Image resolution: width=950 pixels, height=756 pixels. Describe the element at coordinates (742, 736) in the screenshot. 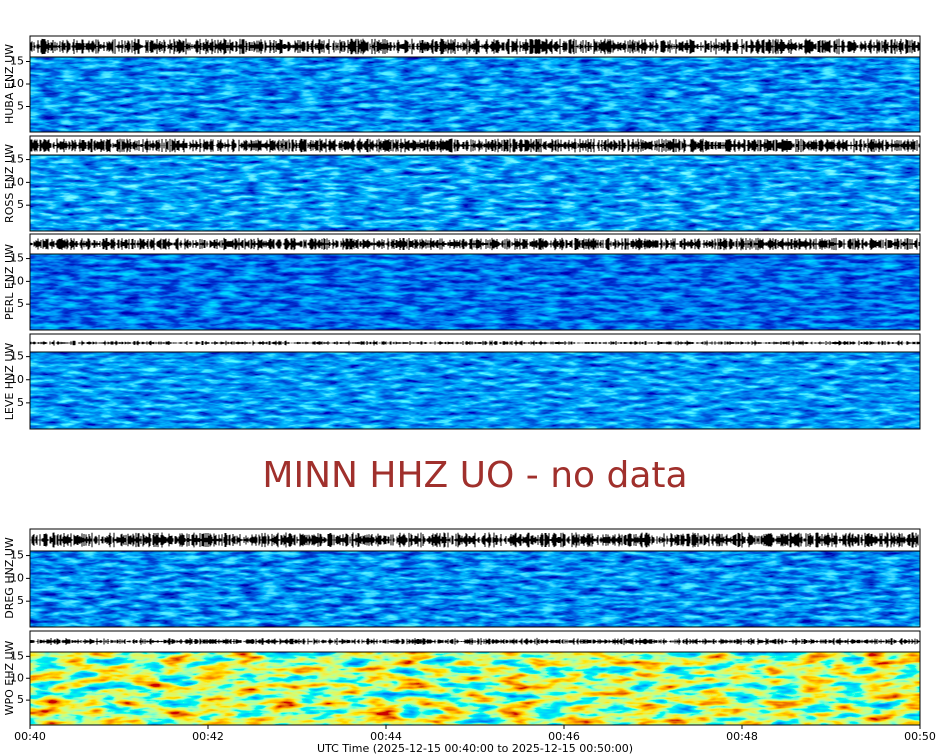

I see `x-tick-label: 00:48` at that location.